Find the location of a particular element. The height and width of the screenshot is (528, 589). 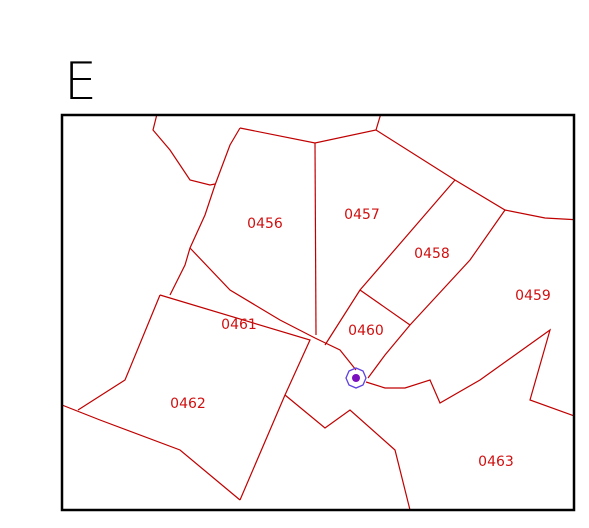

marker-ring is located at coordinates (356, 378).